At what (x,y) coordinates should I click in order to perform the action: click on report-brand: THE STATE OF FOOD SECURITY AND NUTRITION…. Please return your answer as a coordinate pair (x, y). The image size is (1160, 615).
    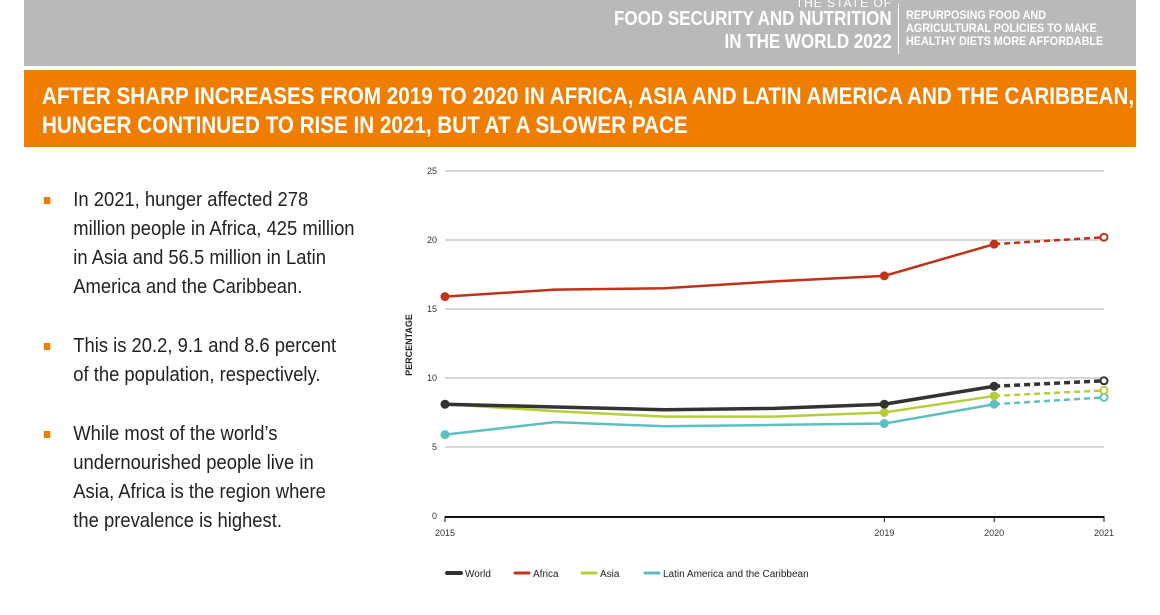
    Looking at the image, I should click on (728, 26).